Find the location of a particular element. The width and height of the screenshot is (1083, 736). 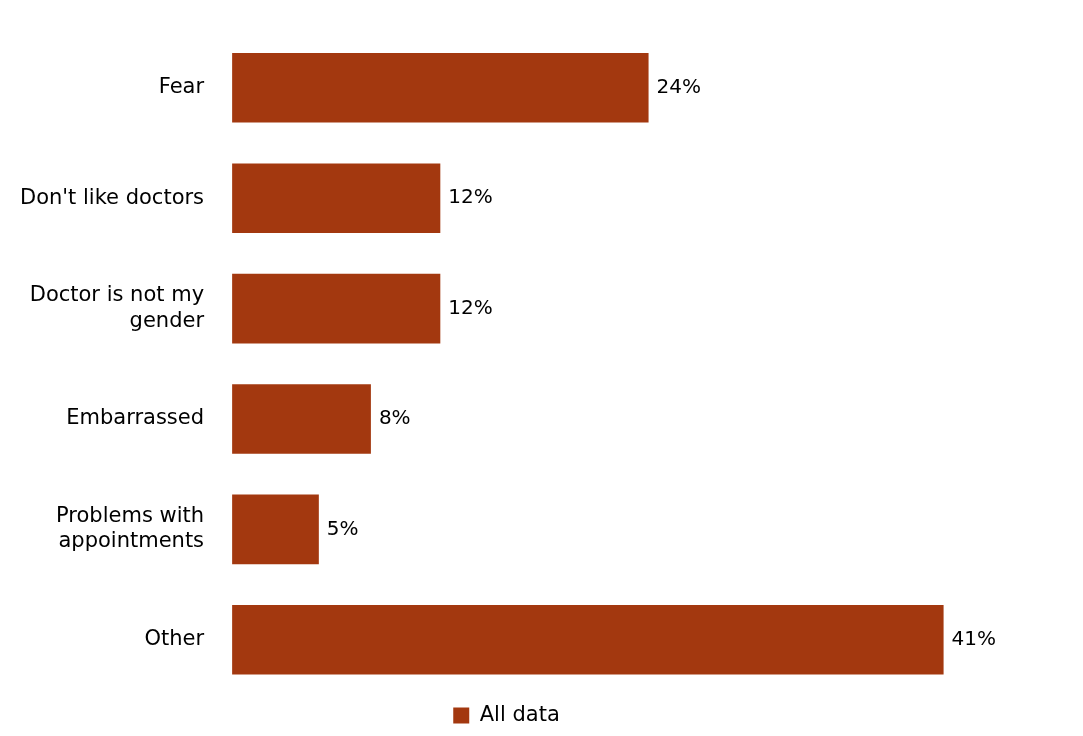

y-tick-label: Doctor is not my gender is located at coordinates (117, 307).